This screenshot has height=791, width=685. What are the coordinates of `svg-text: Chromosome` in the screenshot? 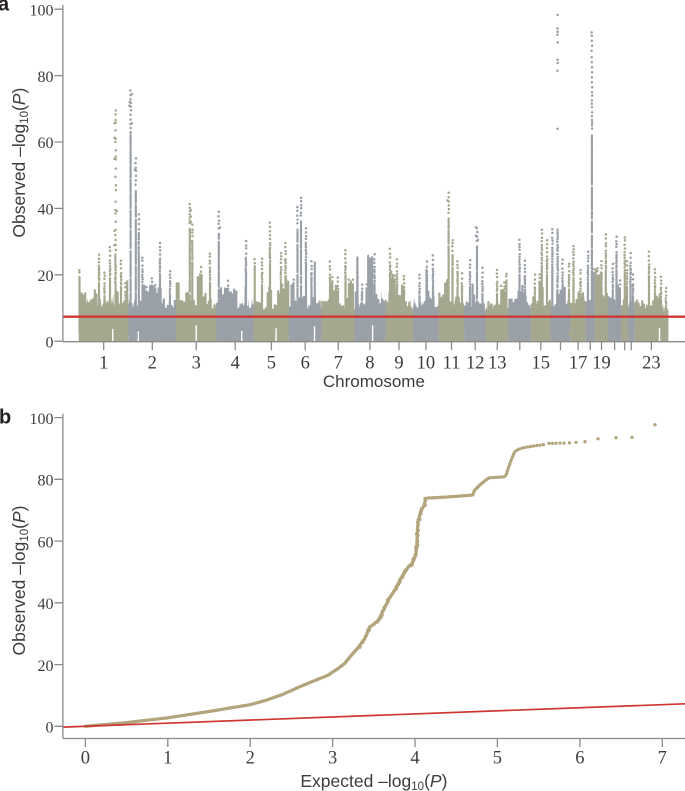 It's located at (374, 381).